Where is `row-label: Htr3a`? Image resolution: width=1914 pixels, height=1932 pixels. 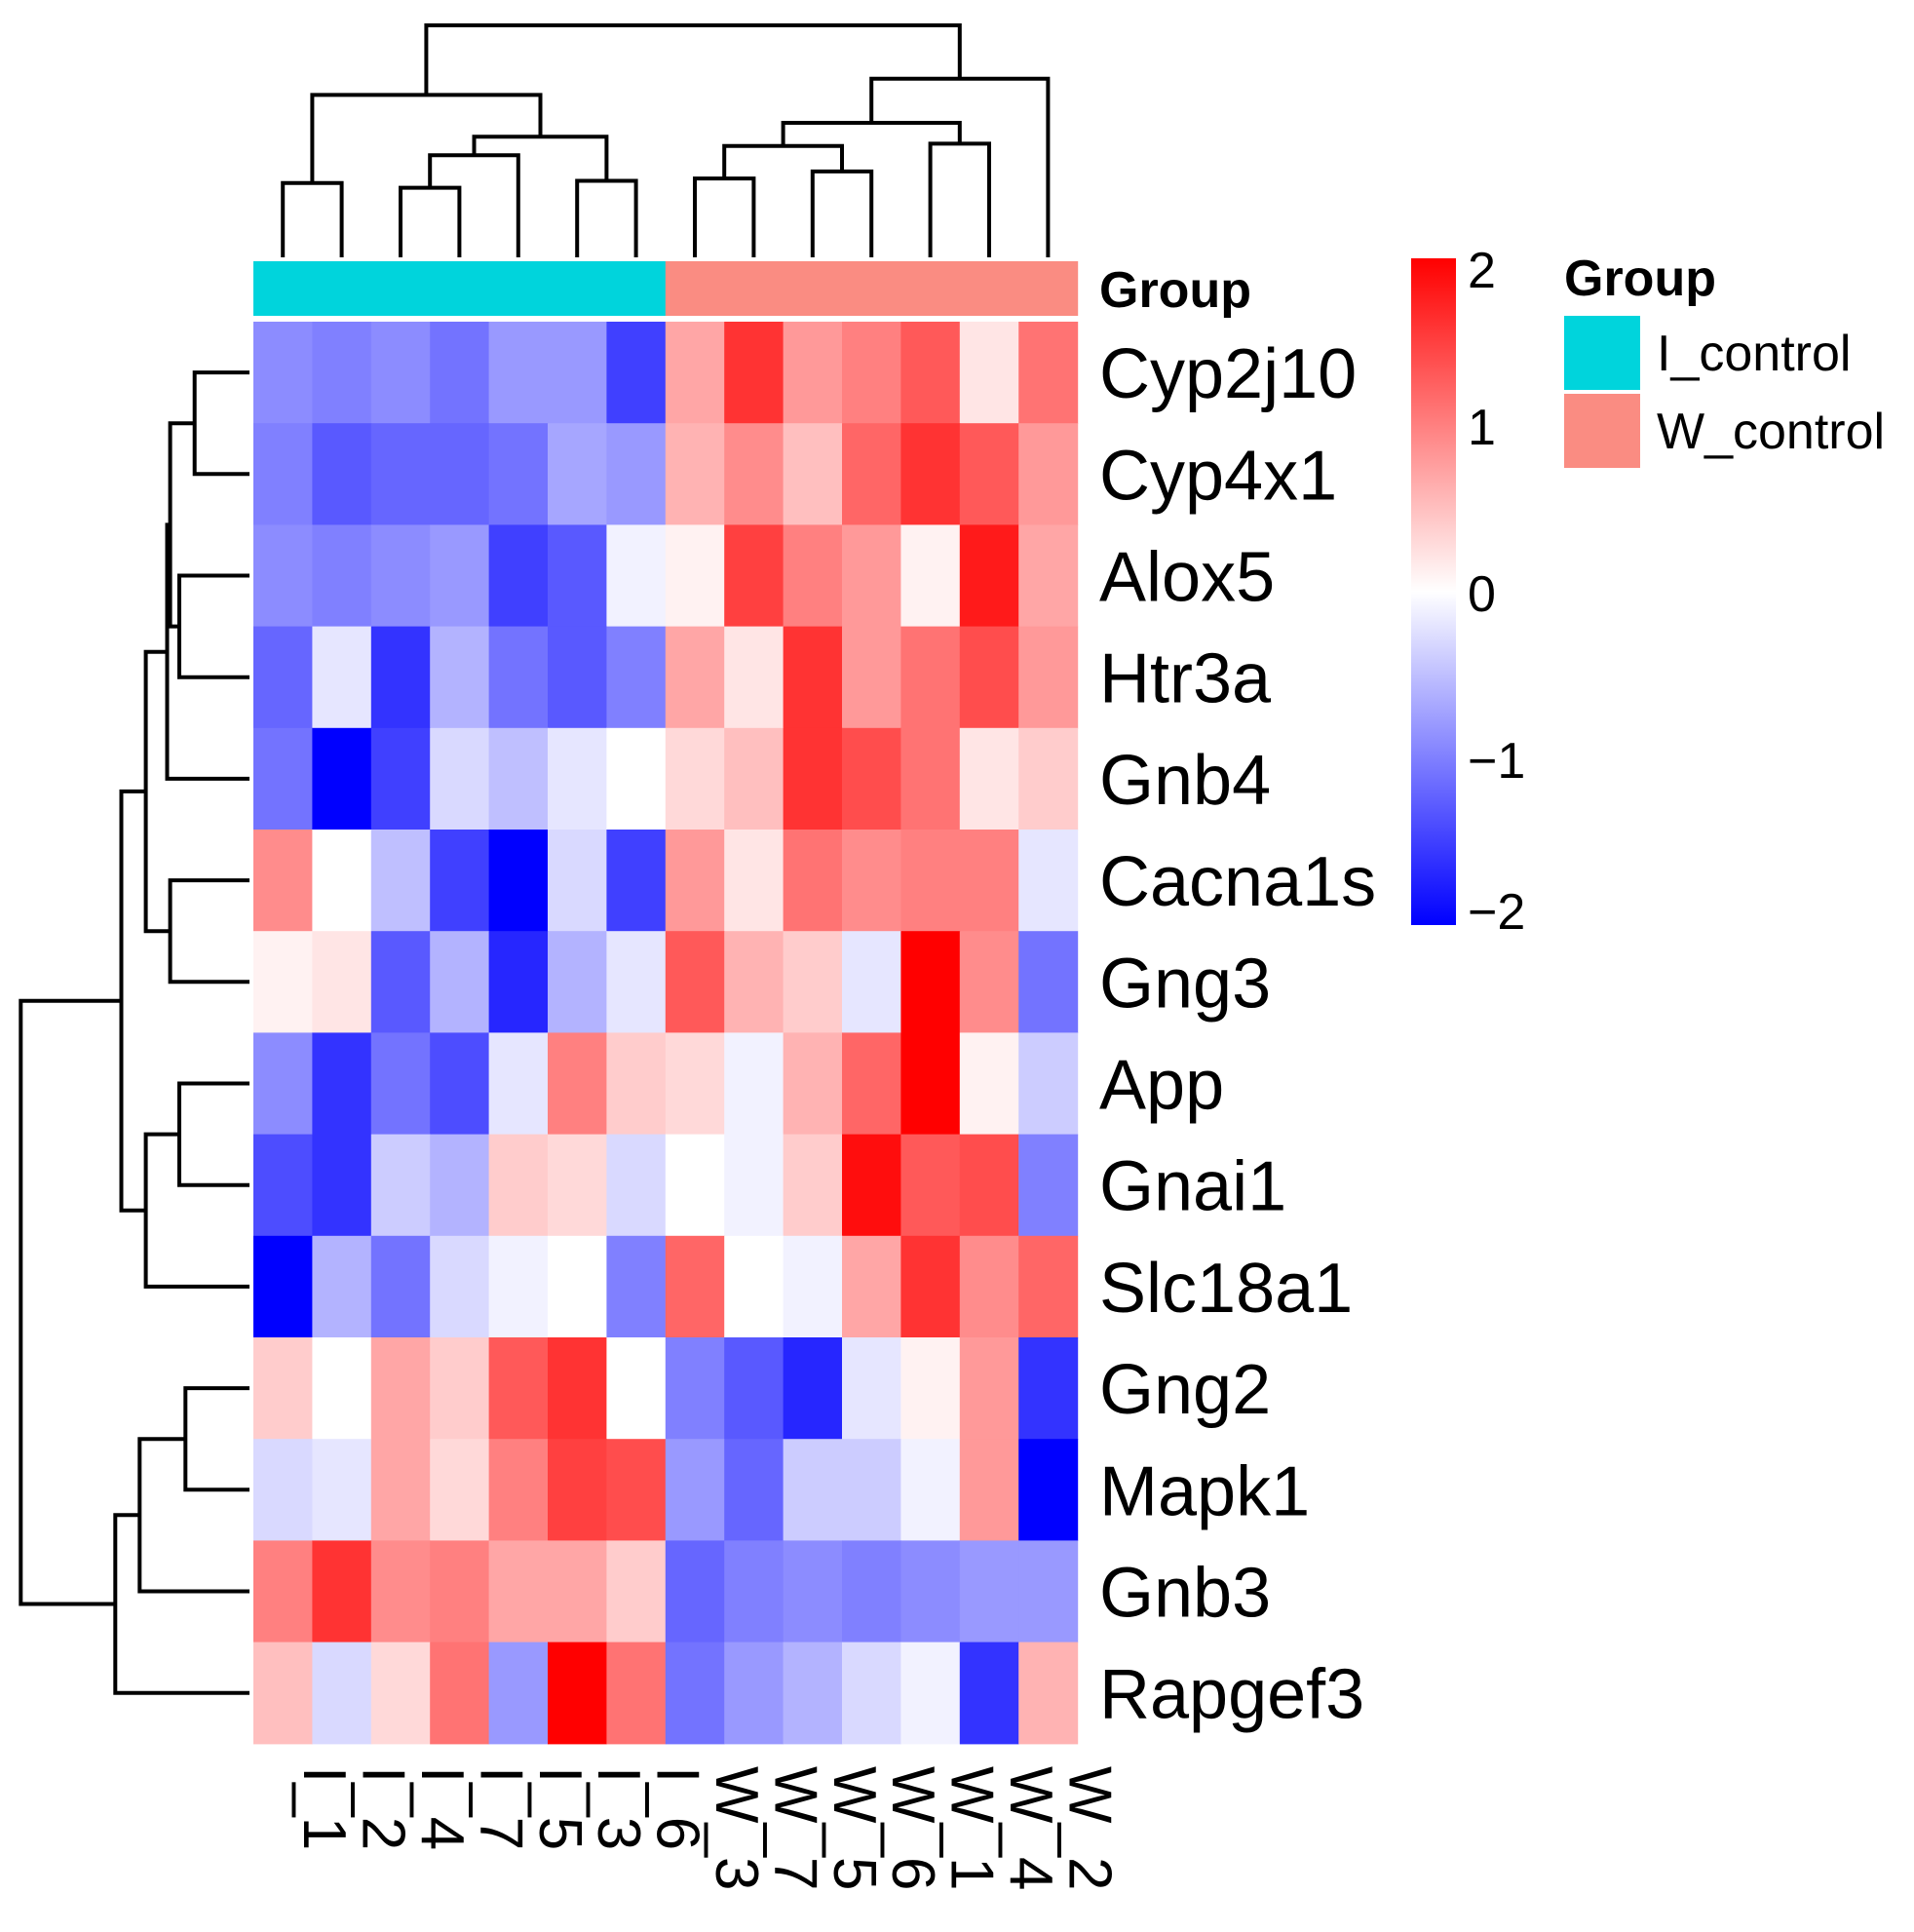 row-label: Htr3a is located at coordinates (1185, 679).